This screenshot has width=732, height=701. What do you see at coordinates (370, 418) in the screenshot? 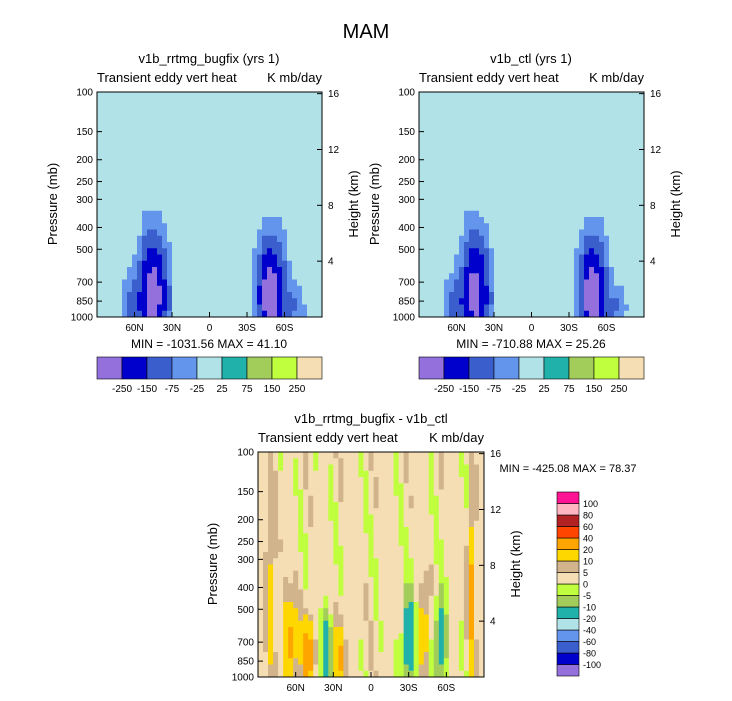
I see `panel-3-title: v1b_rrtmg_bugfix - v1b_ctl` at bounding box center [370, 418].